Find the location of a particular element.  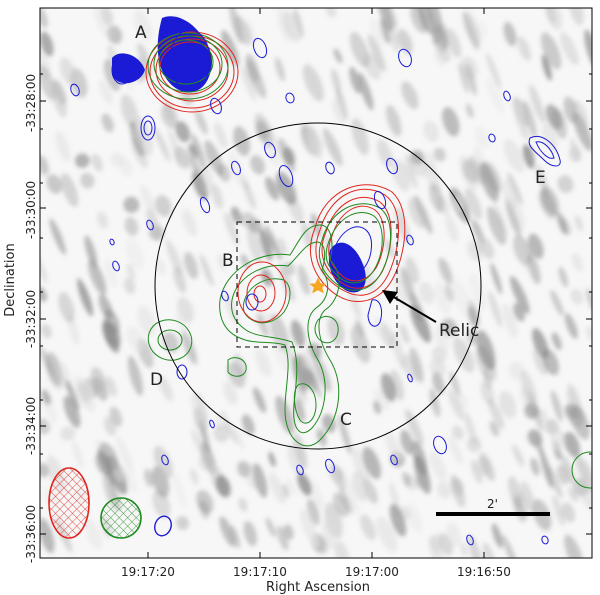

y-tick-label: -33:36:00 is located at coordinates (31, 534).